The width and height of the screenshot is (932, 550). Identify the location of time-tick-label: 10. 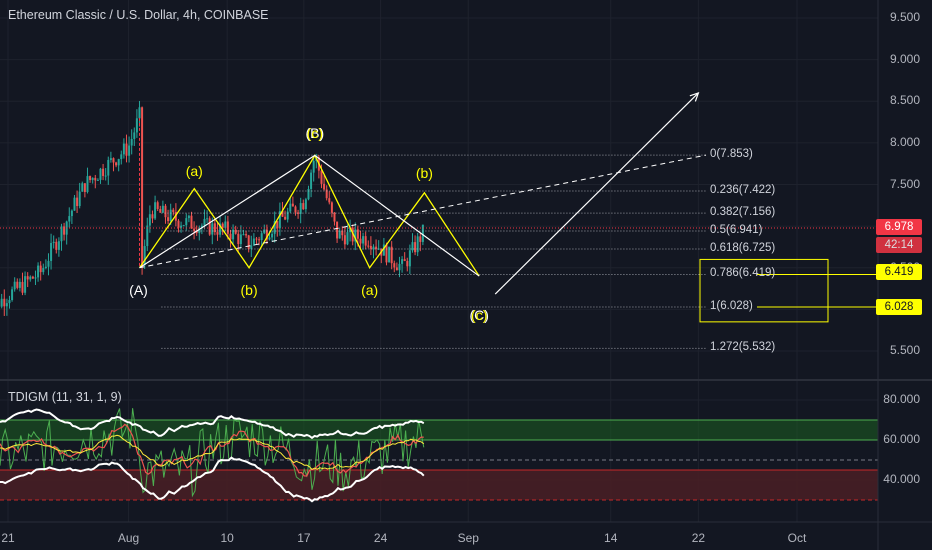
(227, 538).